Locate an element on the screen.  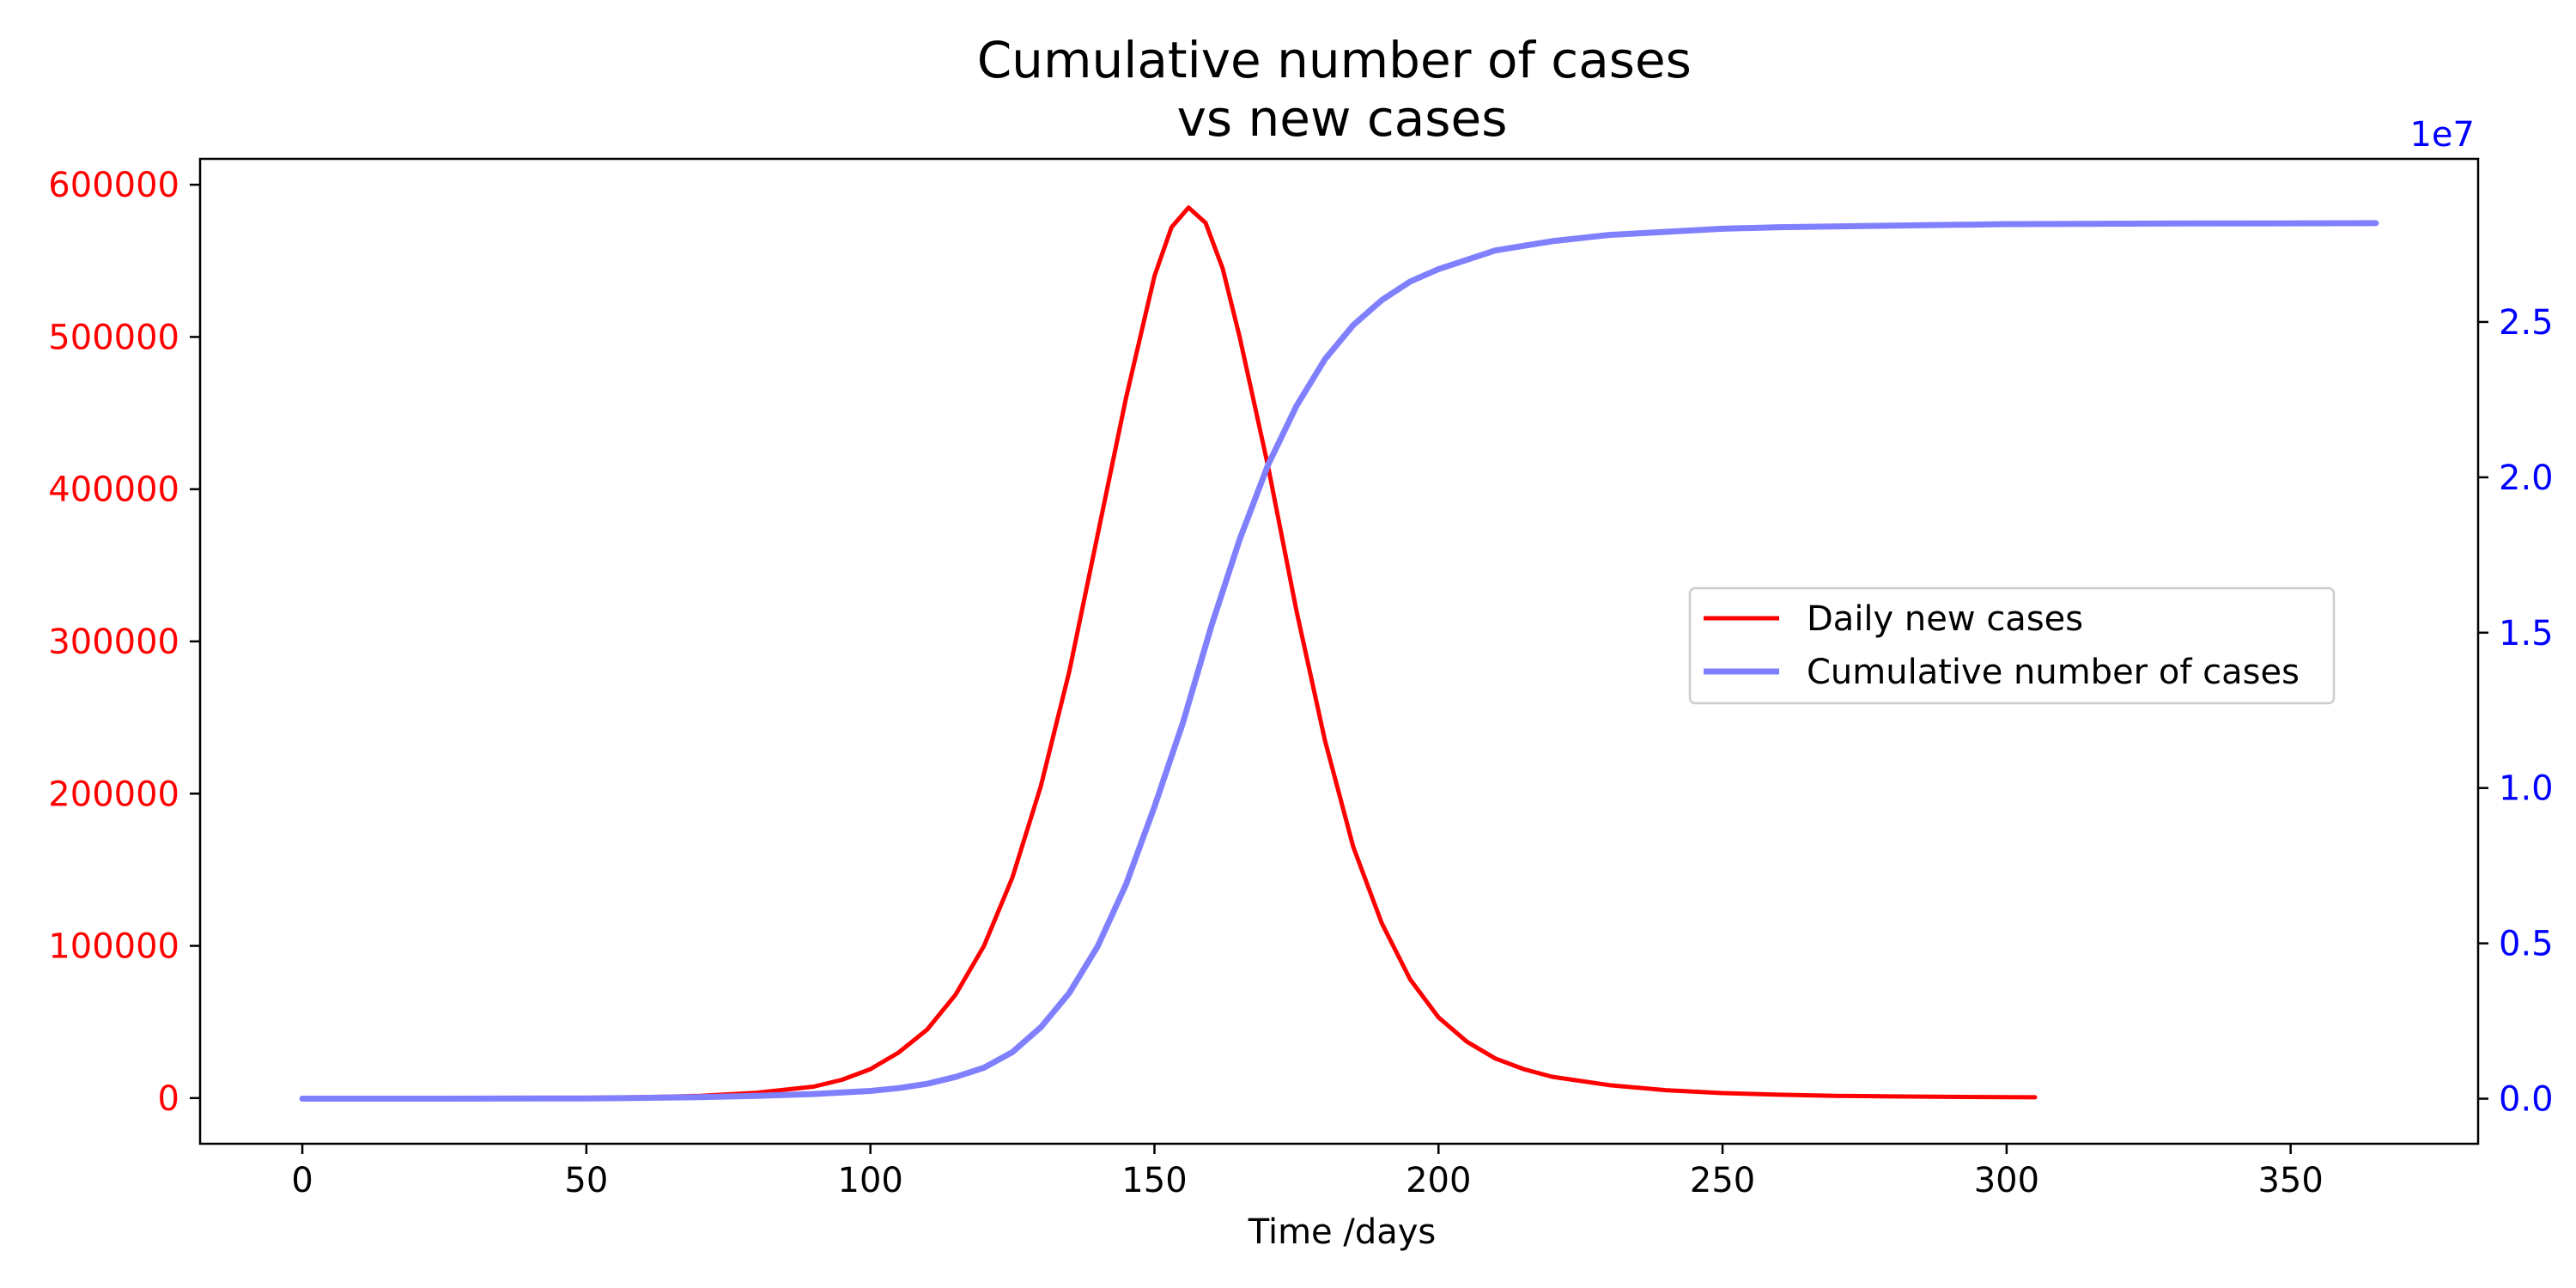
right-y-tick-label: 1.5 is located at coordinates (2526, 633).